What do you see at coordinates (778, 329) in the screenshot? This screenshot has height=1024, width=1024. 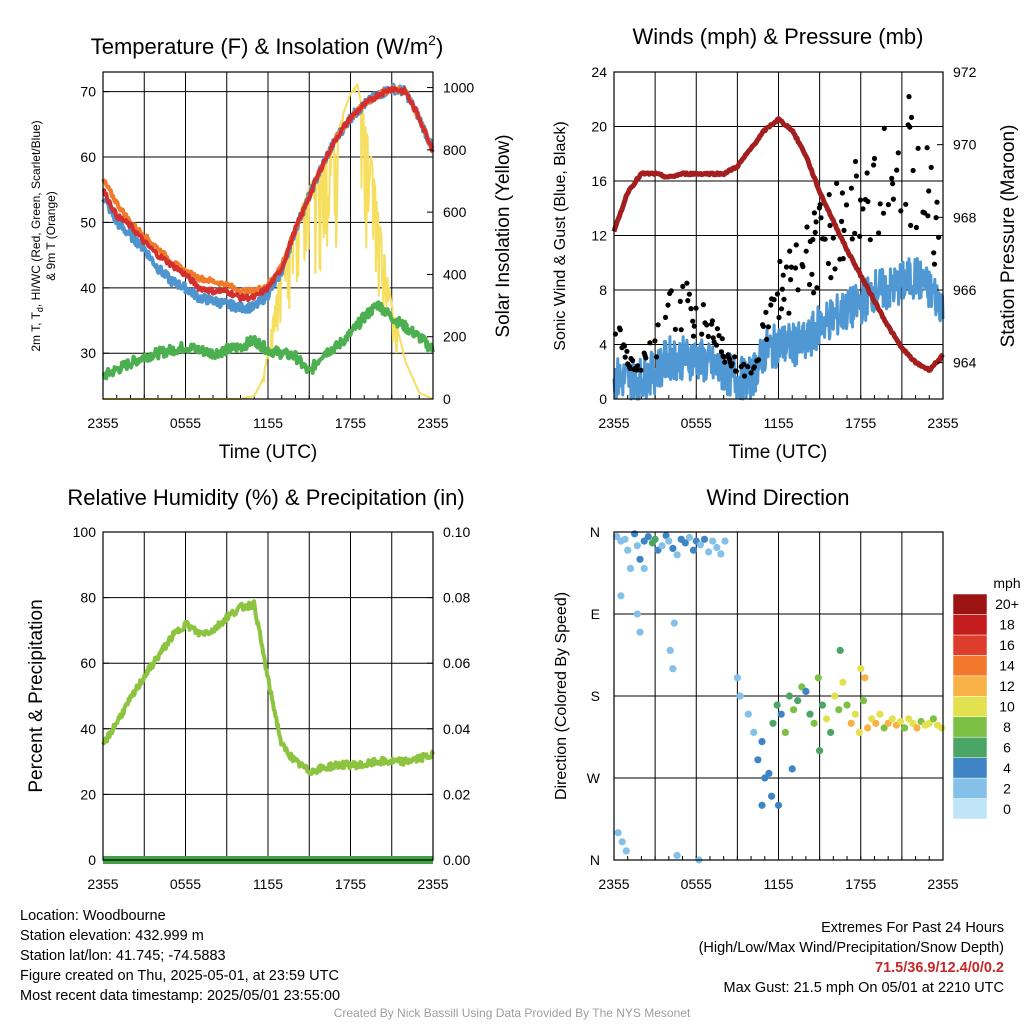 I see `sonic-wind-line` at bounding box center [778, 329].